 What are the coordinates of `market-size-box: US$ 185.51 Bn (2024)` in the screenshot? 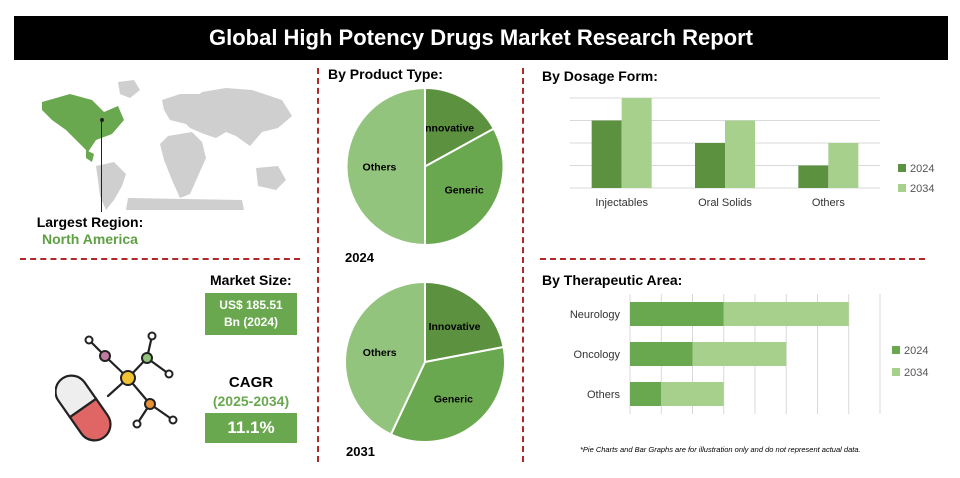 It's located at (251, 314).